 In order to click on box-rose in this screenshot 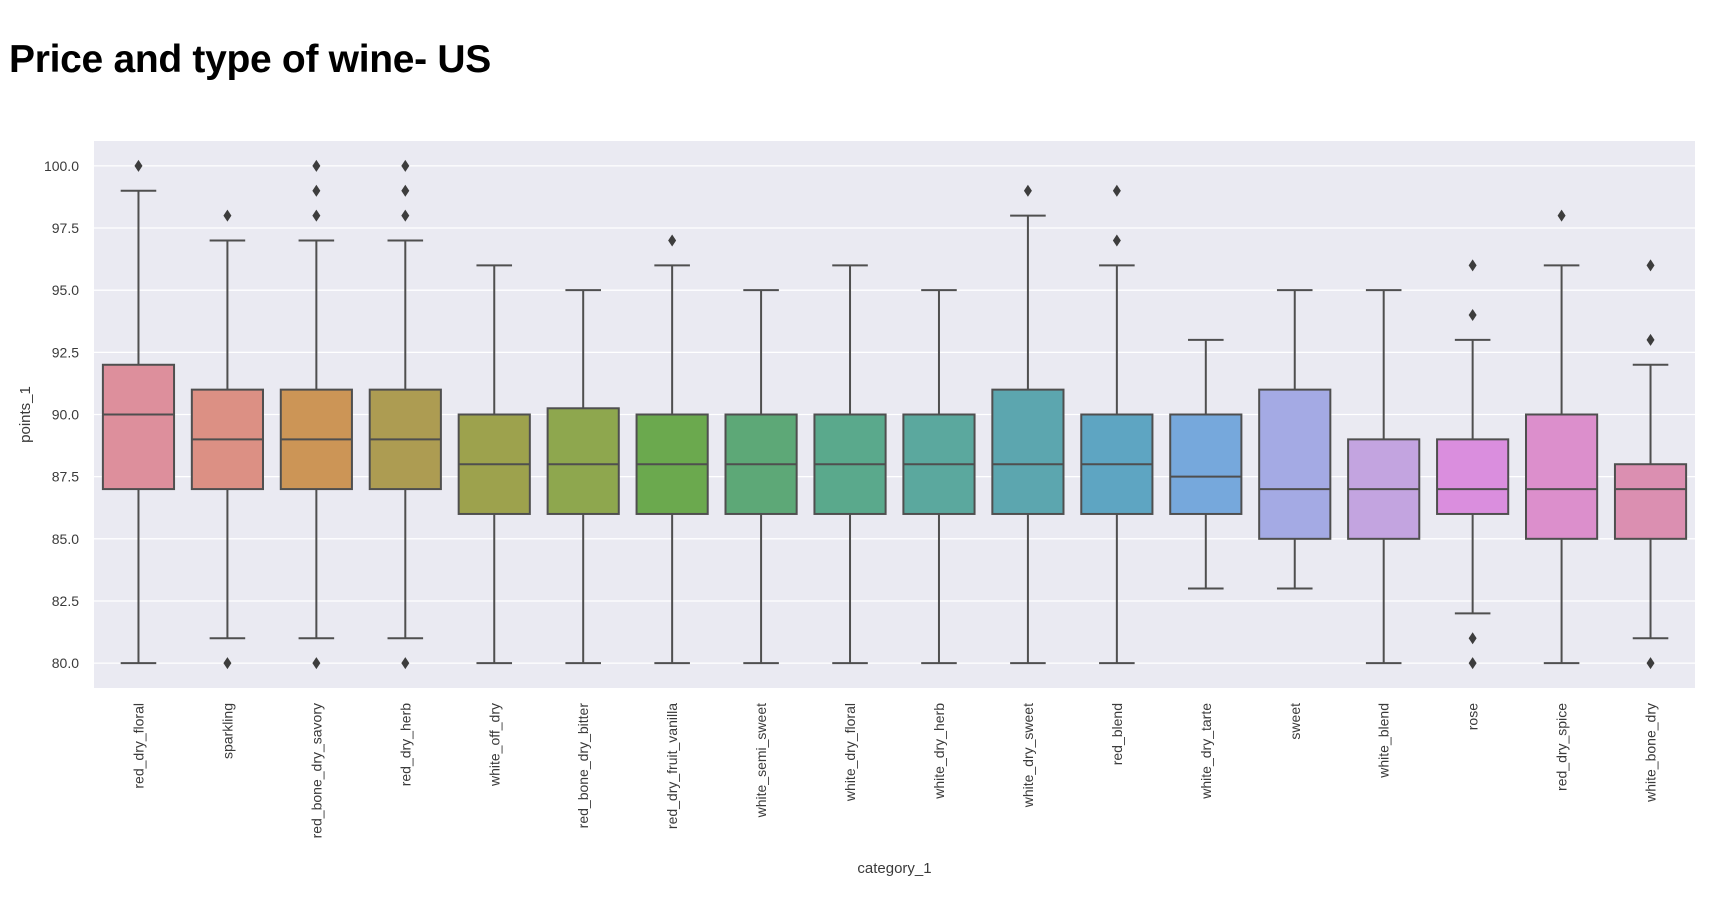, I will do `click(1473, 464)`.